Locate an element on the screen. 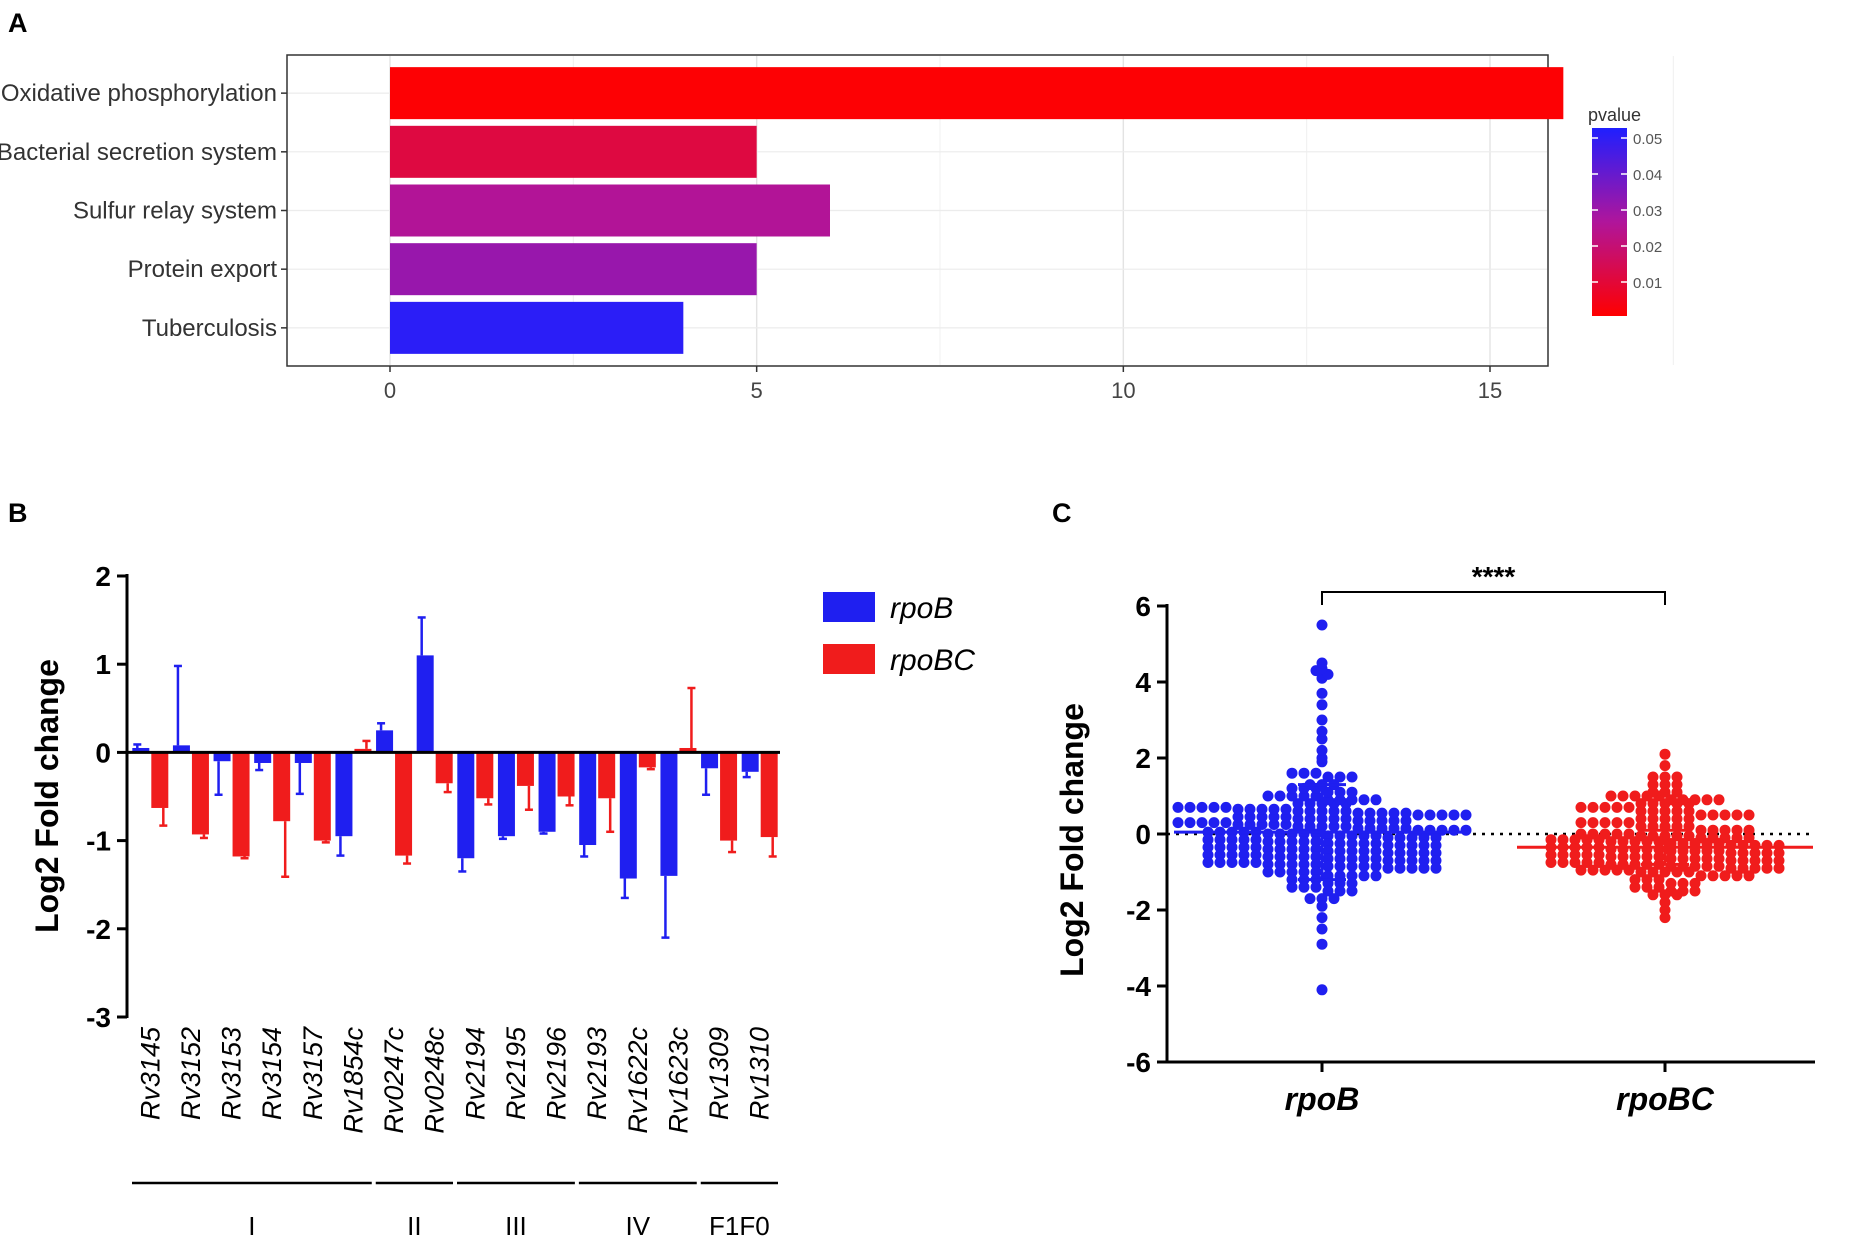  panel-b-category-label: Rv1309 is located at coordinates (719, 1073).